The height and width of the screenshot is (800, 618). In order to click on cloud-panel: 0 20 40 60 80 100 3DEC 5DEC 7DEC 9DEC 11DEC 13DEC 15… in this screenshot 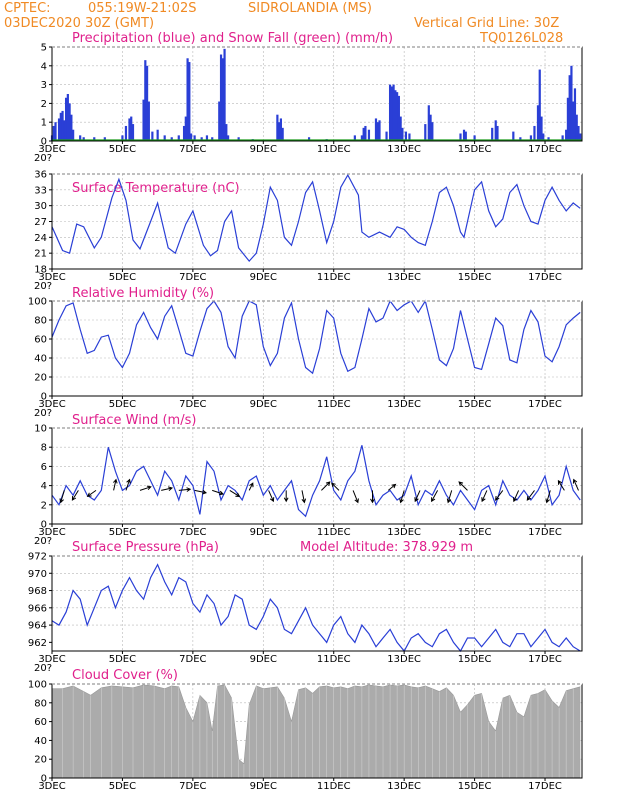, I will do `click(305, 736)`.